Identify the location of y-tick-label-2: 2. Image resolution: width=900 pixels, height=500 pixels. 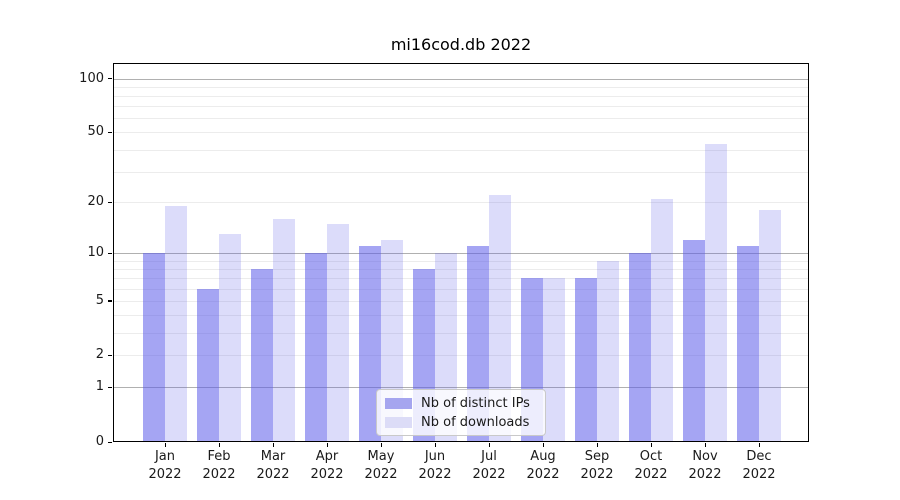
(99, 355).